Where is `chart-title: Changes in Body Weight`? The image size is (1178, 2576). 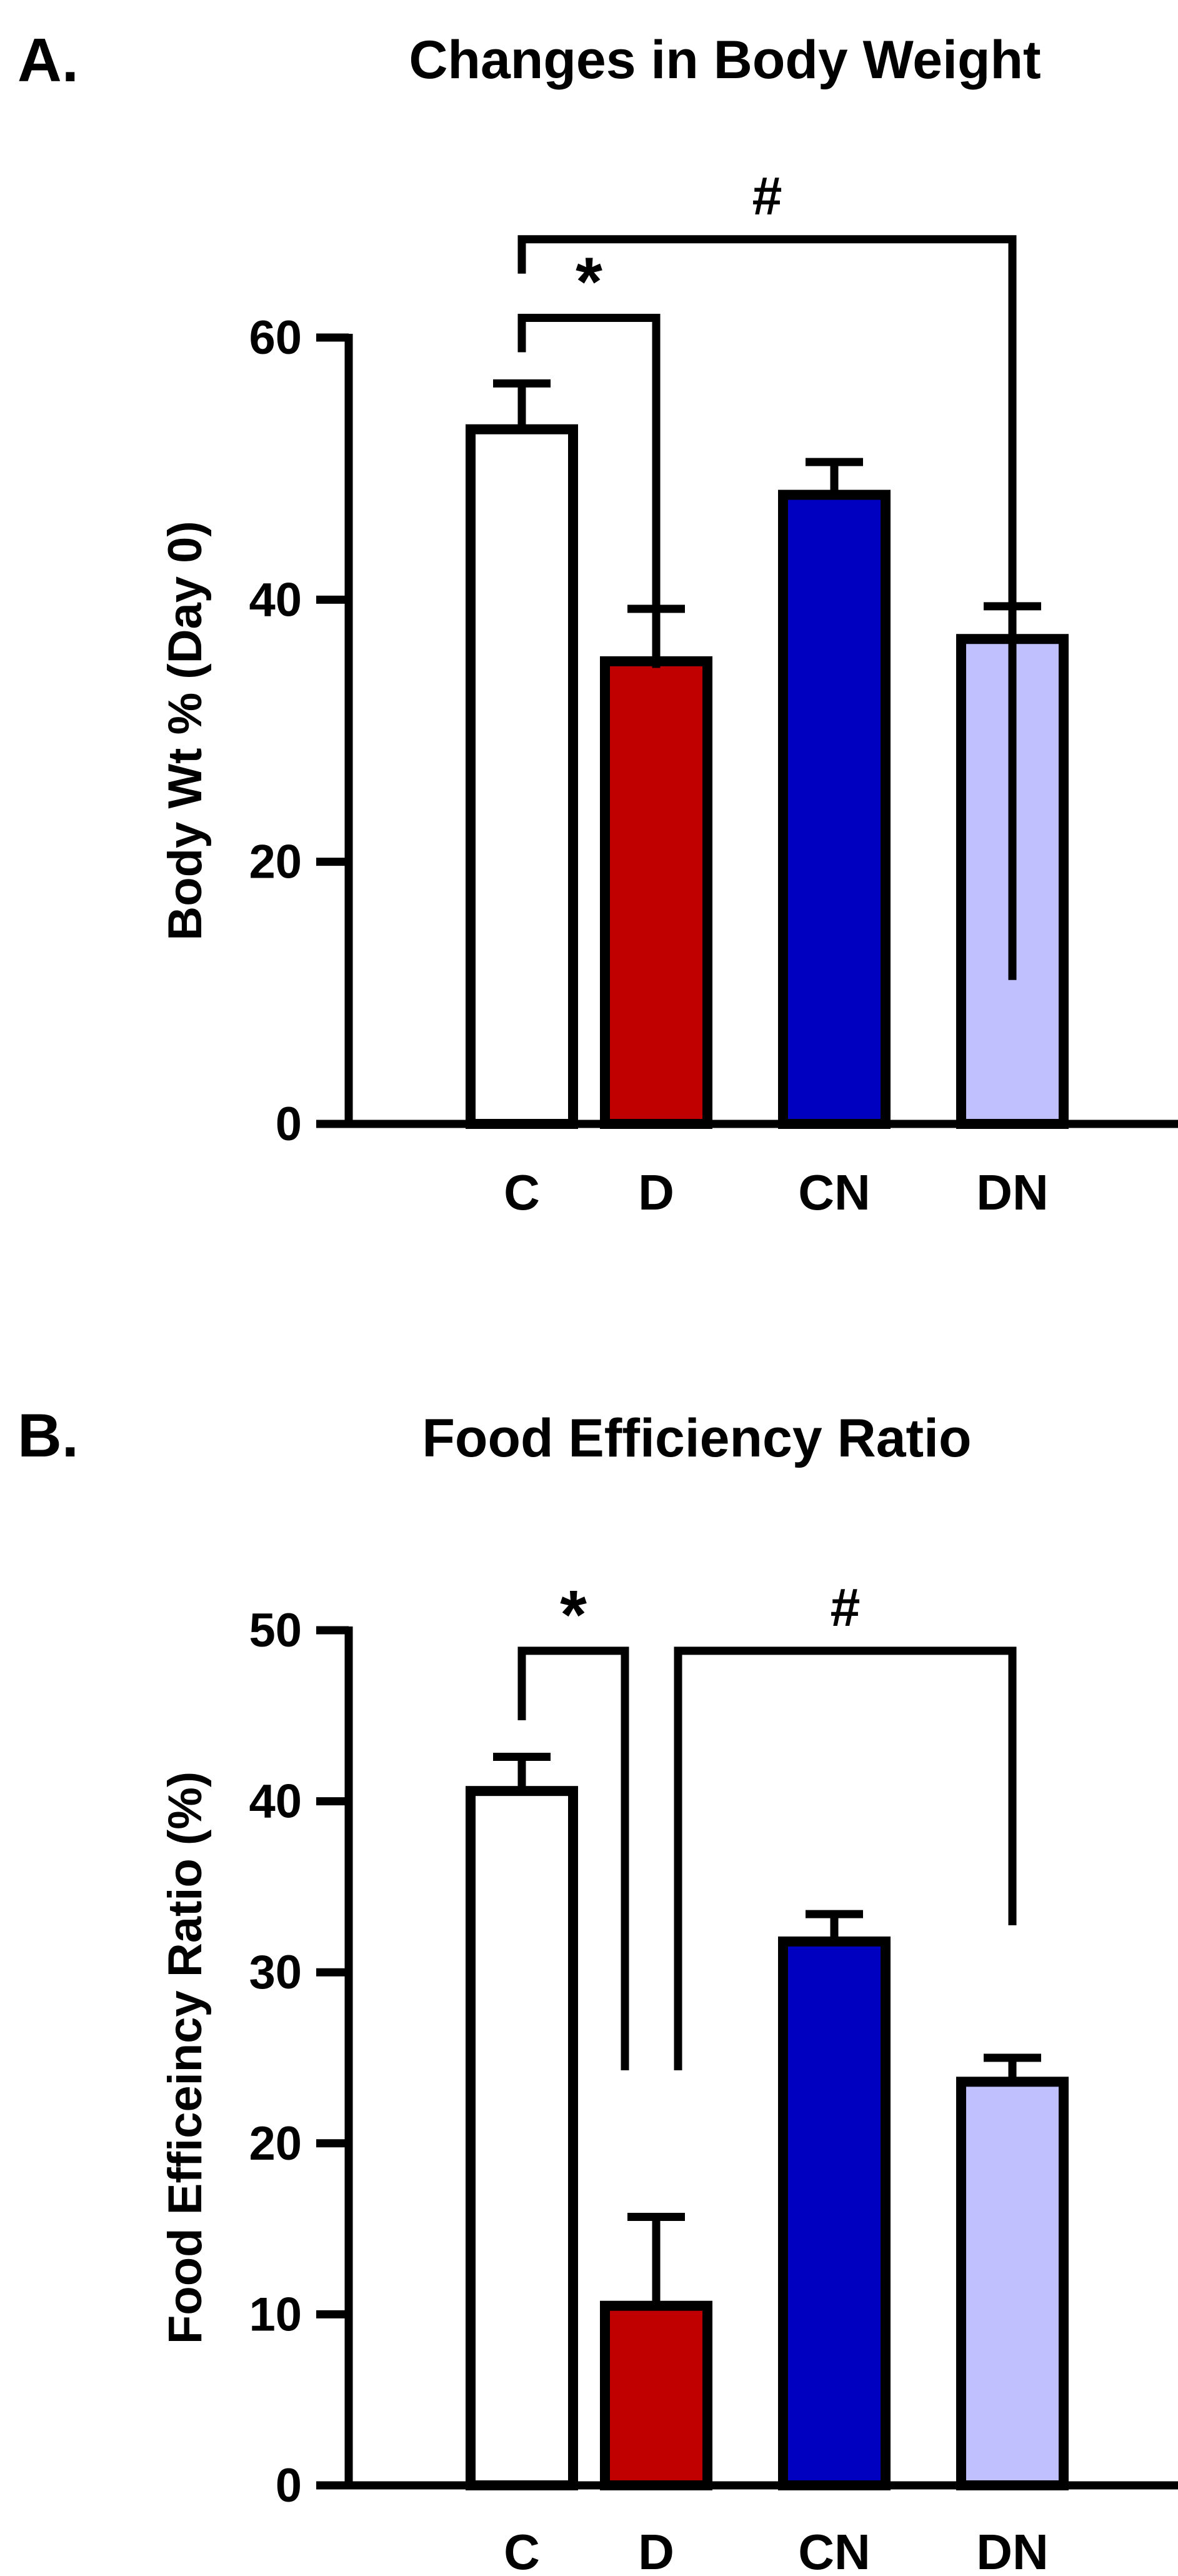 chart-title: Changes in Body Weight is located at coordinates (725, 60).